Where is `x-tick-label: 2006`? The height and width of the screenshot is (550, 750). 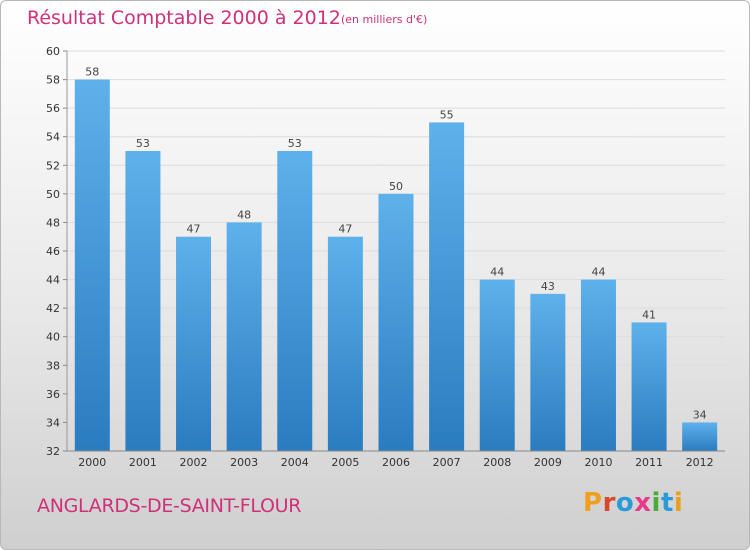
x-tick-label: 2006 is located at coordinates (396, 462).